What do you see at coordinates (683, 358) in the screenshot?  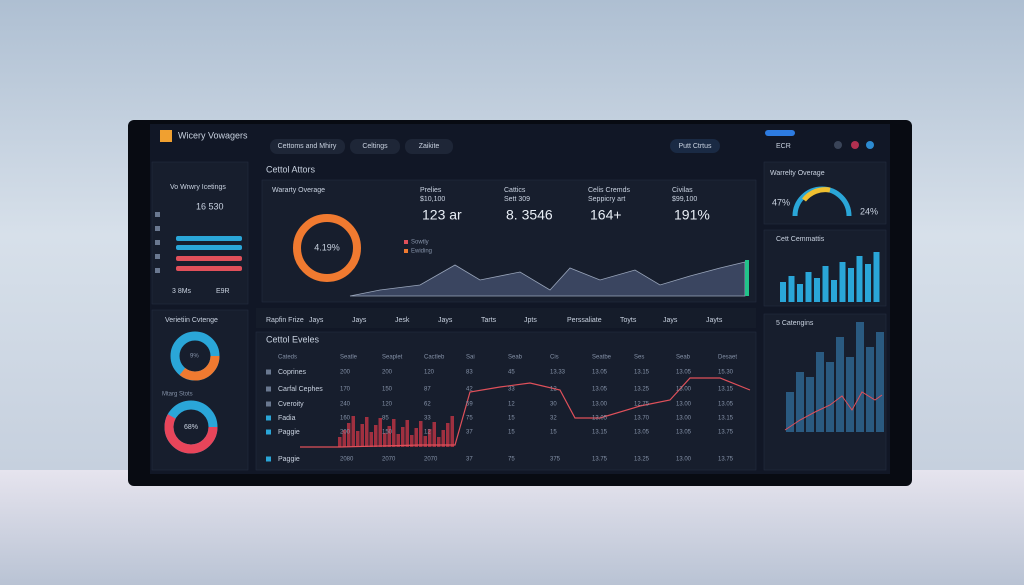 I see `column-header: Seab` at bounding box center [683, 358].